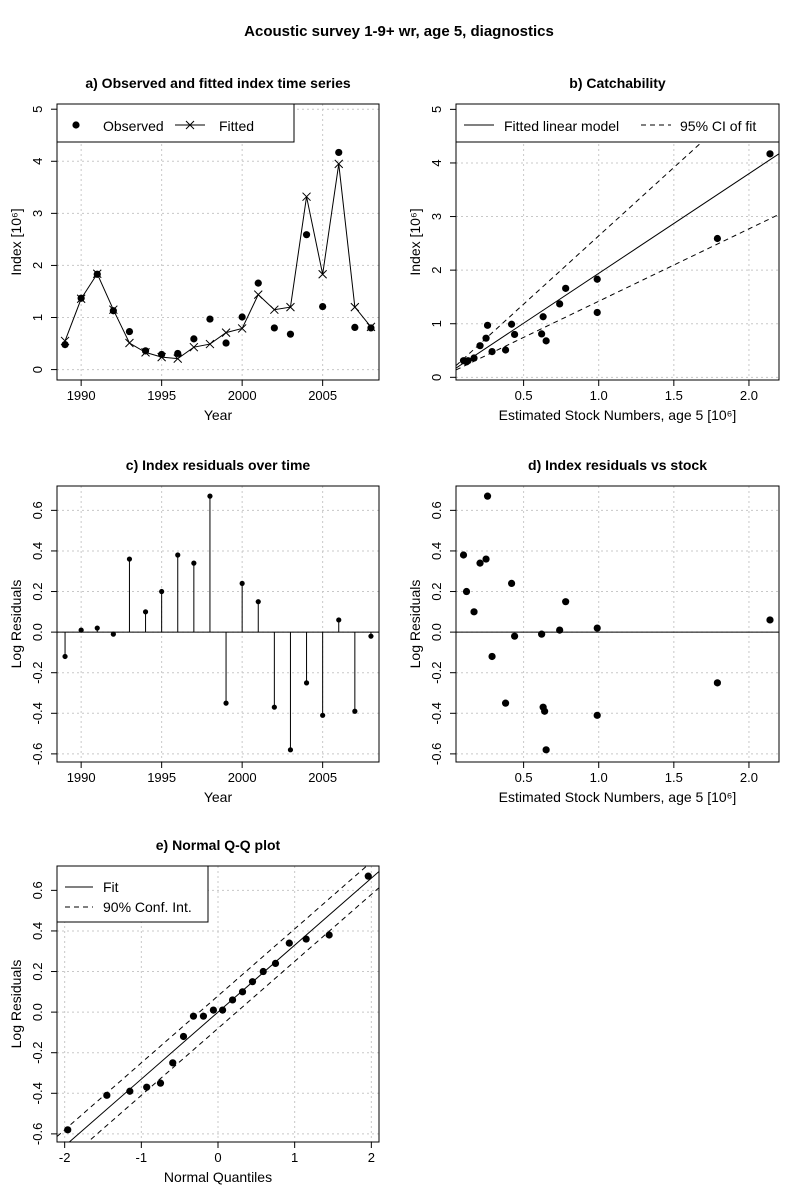  Describe the element at coordinates (142, 1157) in the screenshot. I see `x-tick-label: -1` at that location.